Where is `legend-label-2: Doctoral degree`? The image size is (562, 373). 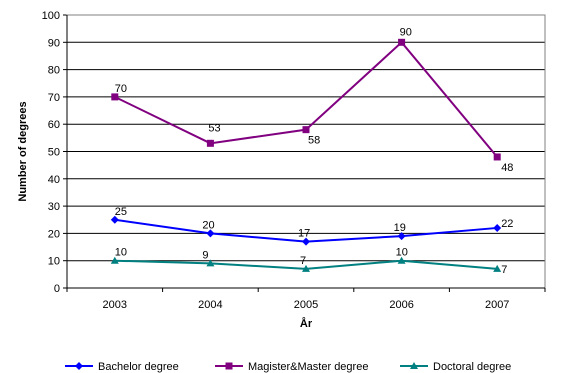
legend-label-2: Doctoral degree is located at coordinates (472, 367).